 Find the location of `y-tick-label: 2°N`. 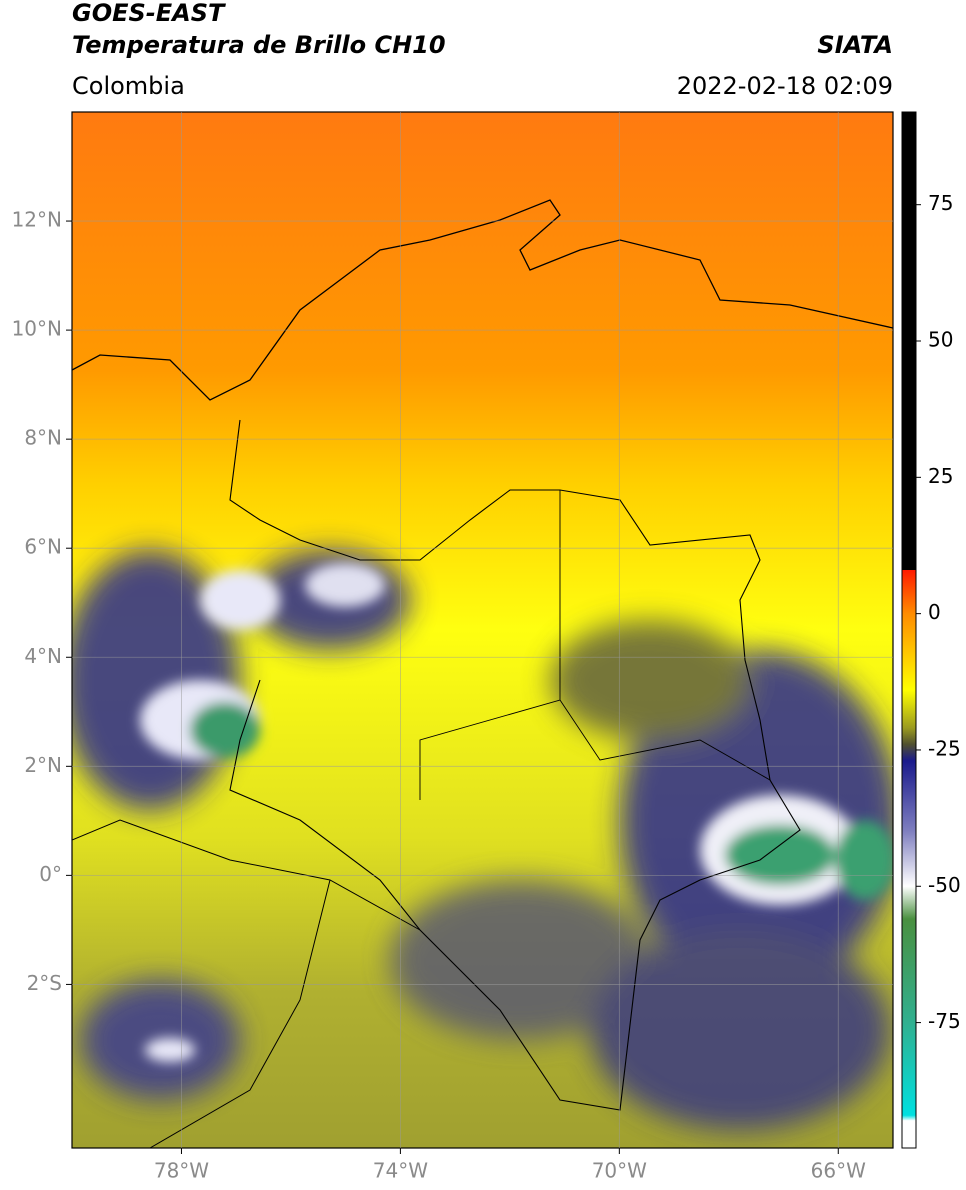

y-tick-label: 2°N is located at coordinates (43, 765).